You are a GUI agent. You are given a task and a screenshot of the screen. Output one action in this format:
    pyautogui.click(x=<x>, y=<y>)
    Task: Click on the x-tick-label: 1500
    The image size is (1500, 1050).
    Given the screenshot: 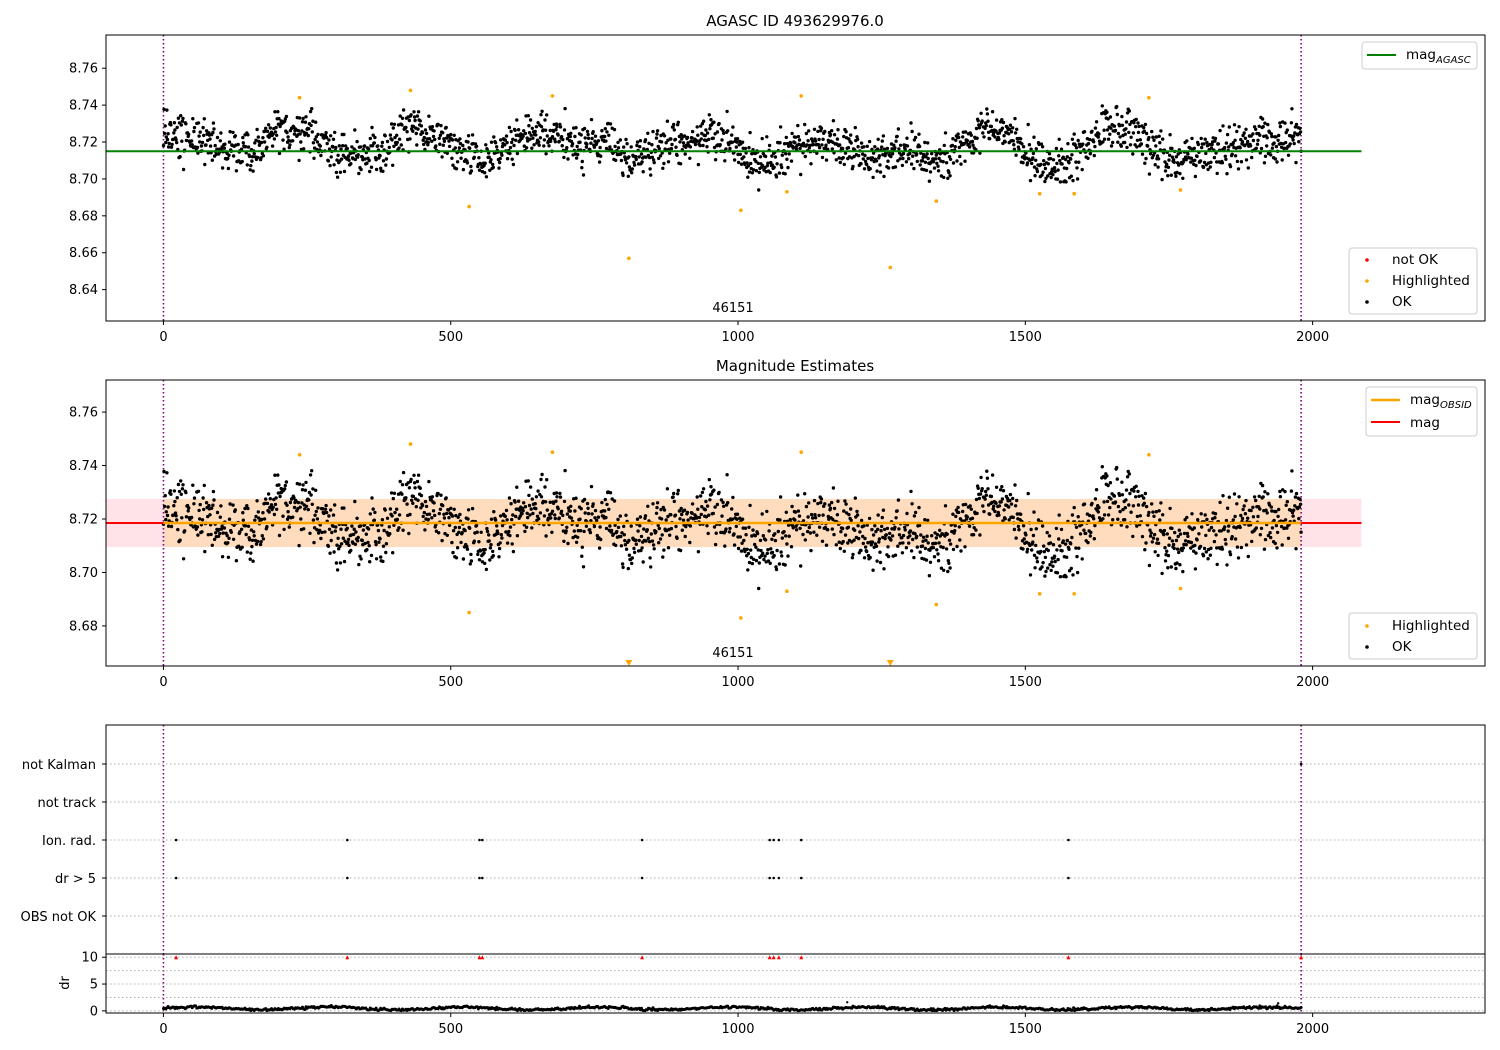 What is the action you would take?
    pyautogui.click(x=1025, y=337)
    